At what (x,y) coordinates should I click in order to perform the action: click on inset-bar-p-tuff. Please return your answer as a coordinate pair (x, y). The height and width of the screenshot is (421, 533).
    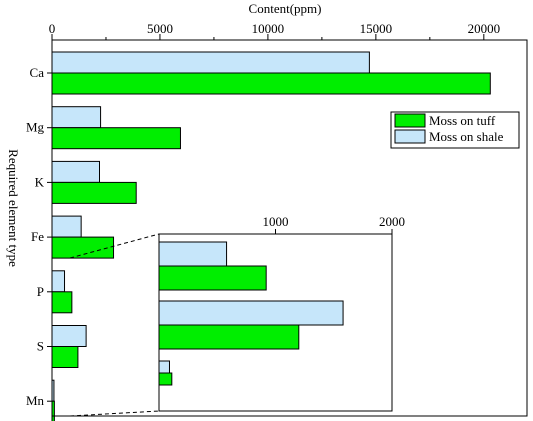
    Looking at the image, I should click on (212, 278).